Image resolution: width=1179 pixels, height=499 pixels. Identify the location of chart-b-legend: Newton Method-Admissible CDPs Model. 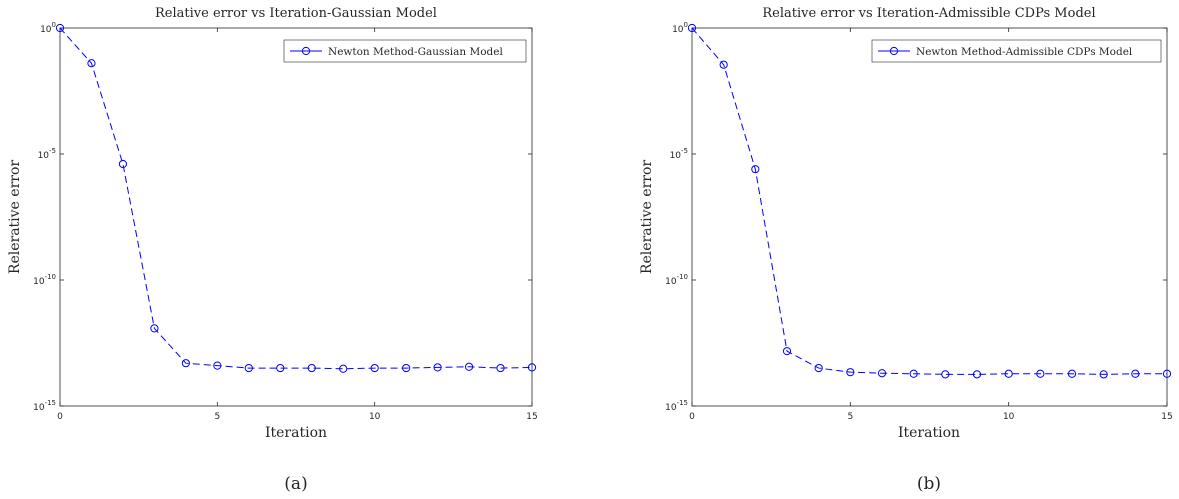
(1016, 51).